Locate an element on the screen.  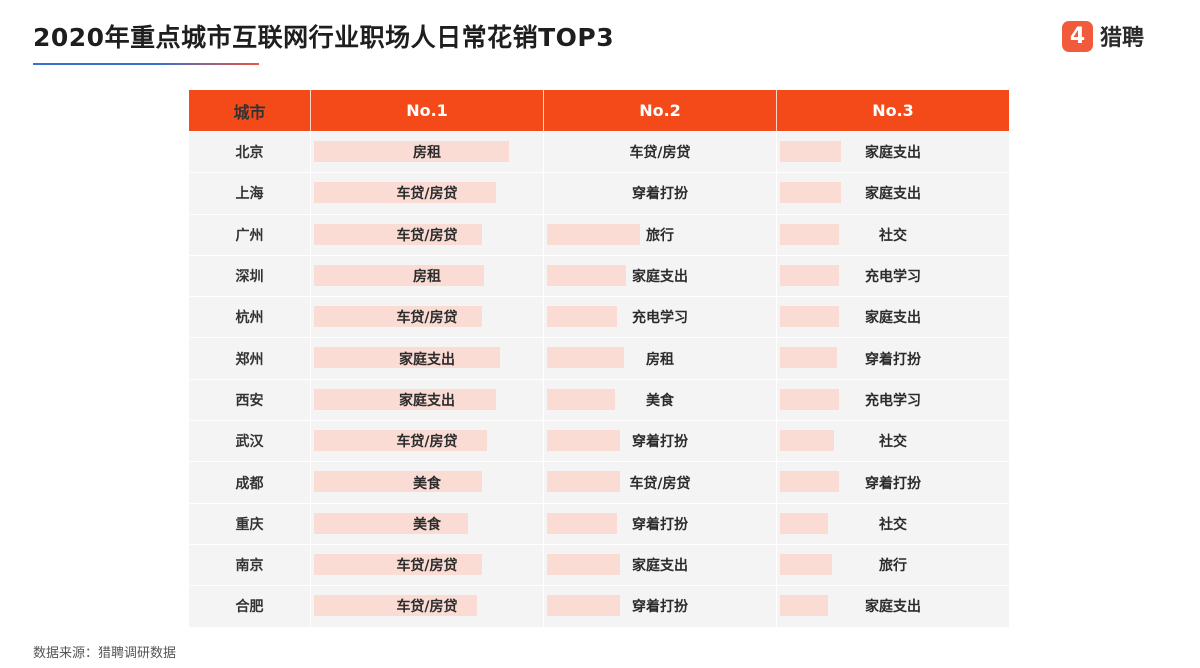
column-header-city: 城市 is located at coordinates (249, 110).